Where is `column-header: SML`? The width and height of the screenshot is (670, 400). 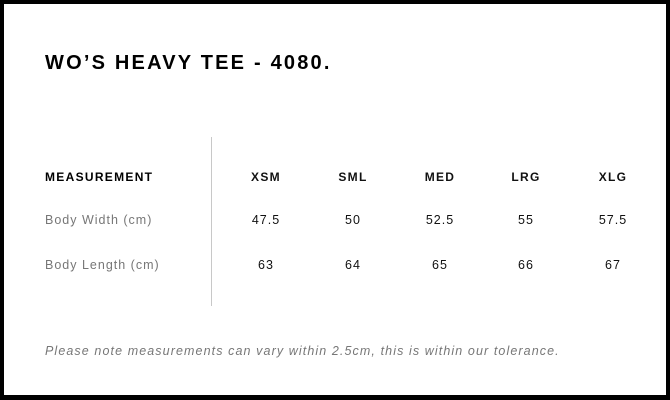
column-header: SML is located at coordinates (353, 177).